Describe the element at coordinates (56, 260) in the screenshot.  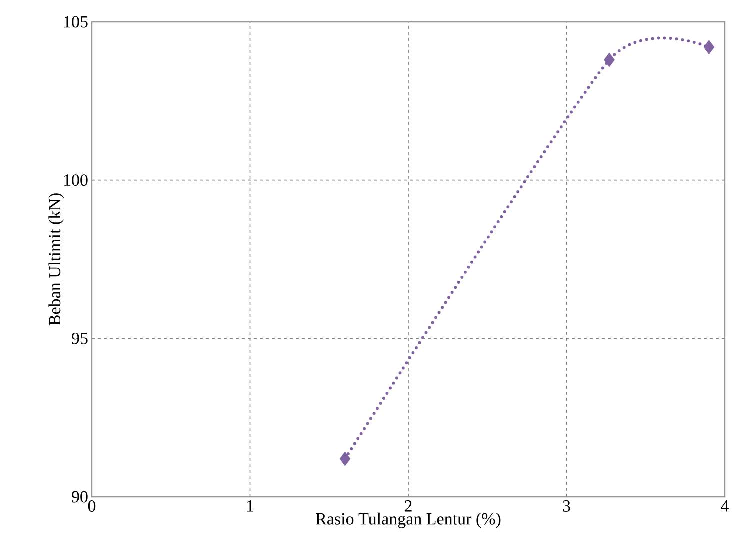
I see `y-axis-title: Beban Ultimit (kN)` at that location.